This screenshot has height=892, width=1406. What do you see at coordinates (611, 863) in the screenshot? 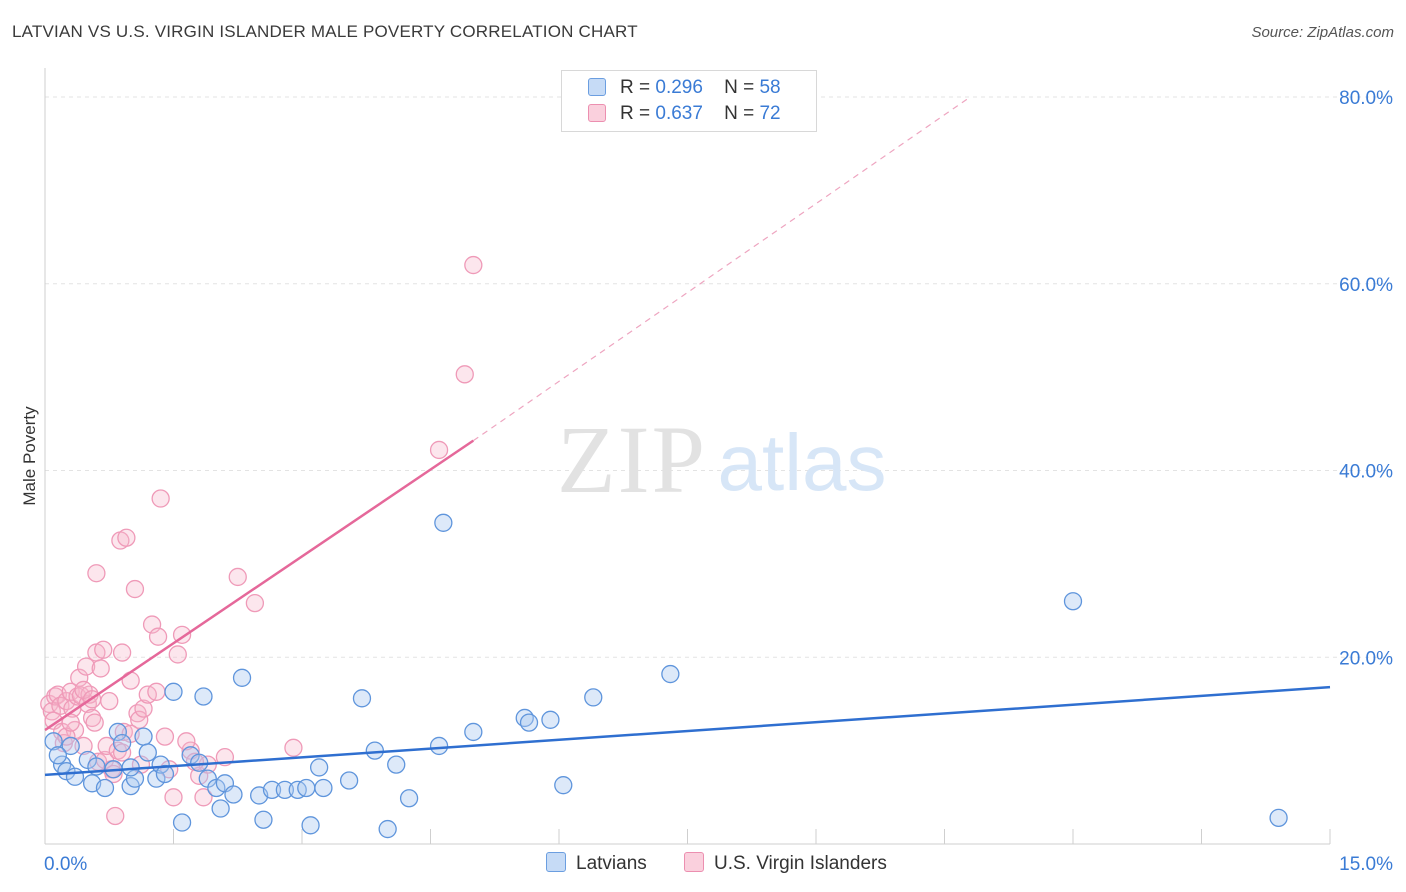
I see `bottom-legend-label-latvians: Latvians` at bounding box center [611, 863].